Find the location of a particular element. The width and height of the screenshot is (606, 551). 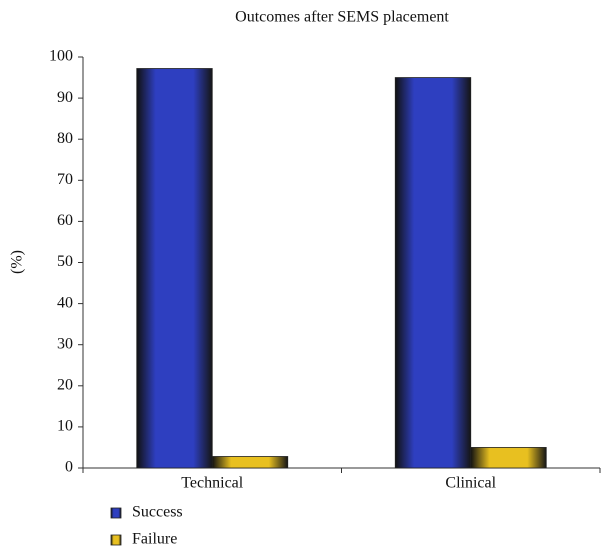

y-tick-label: 10 is located at coordinates (65, 426).